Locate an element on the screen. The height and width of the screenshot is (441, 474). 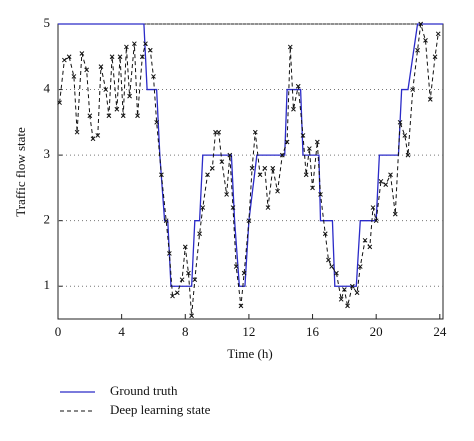
y-axis-label: Traffic flow state is located at coordinates (20, 172).